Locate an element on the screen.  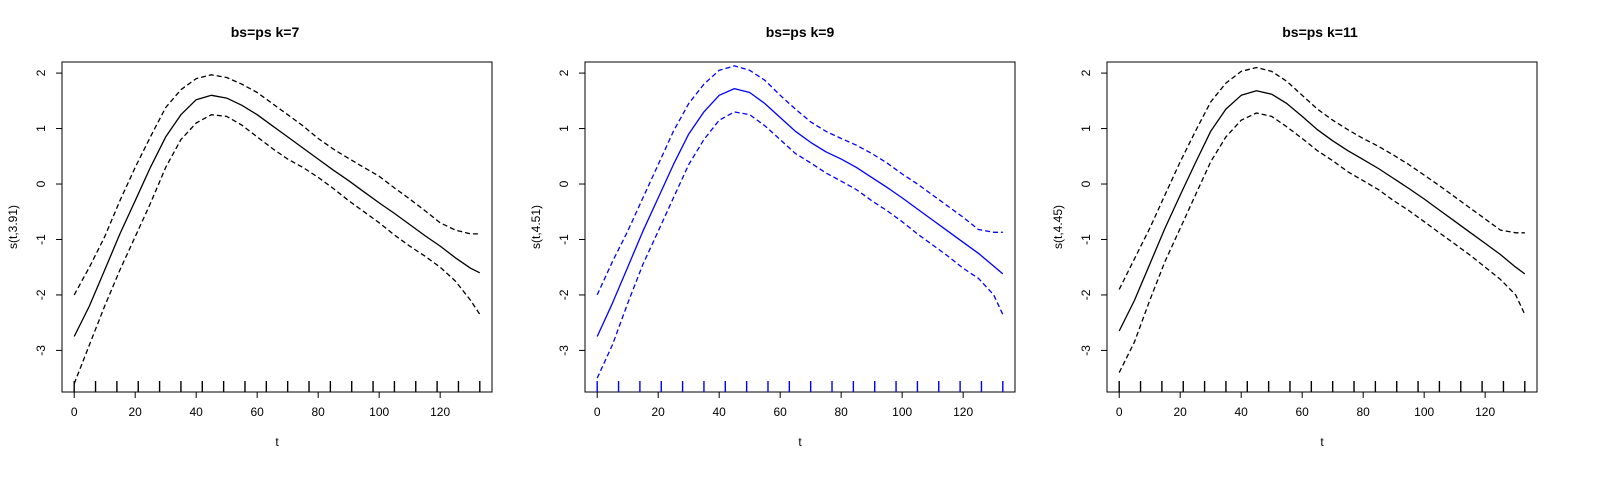
chart-title: bs=ps k=7 is located at coordinates (265, 32).